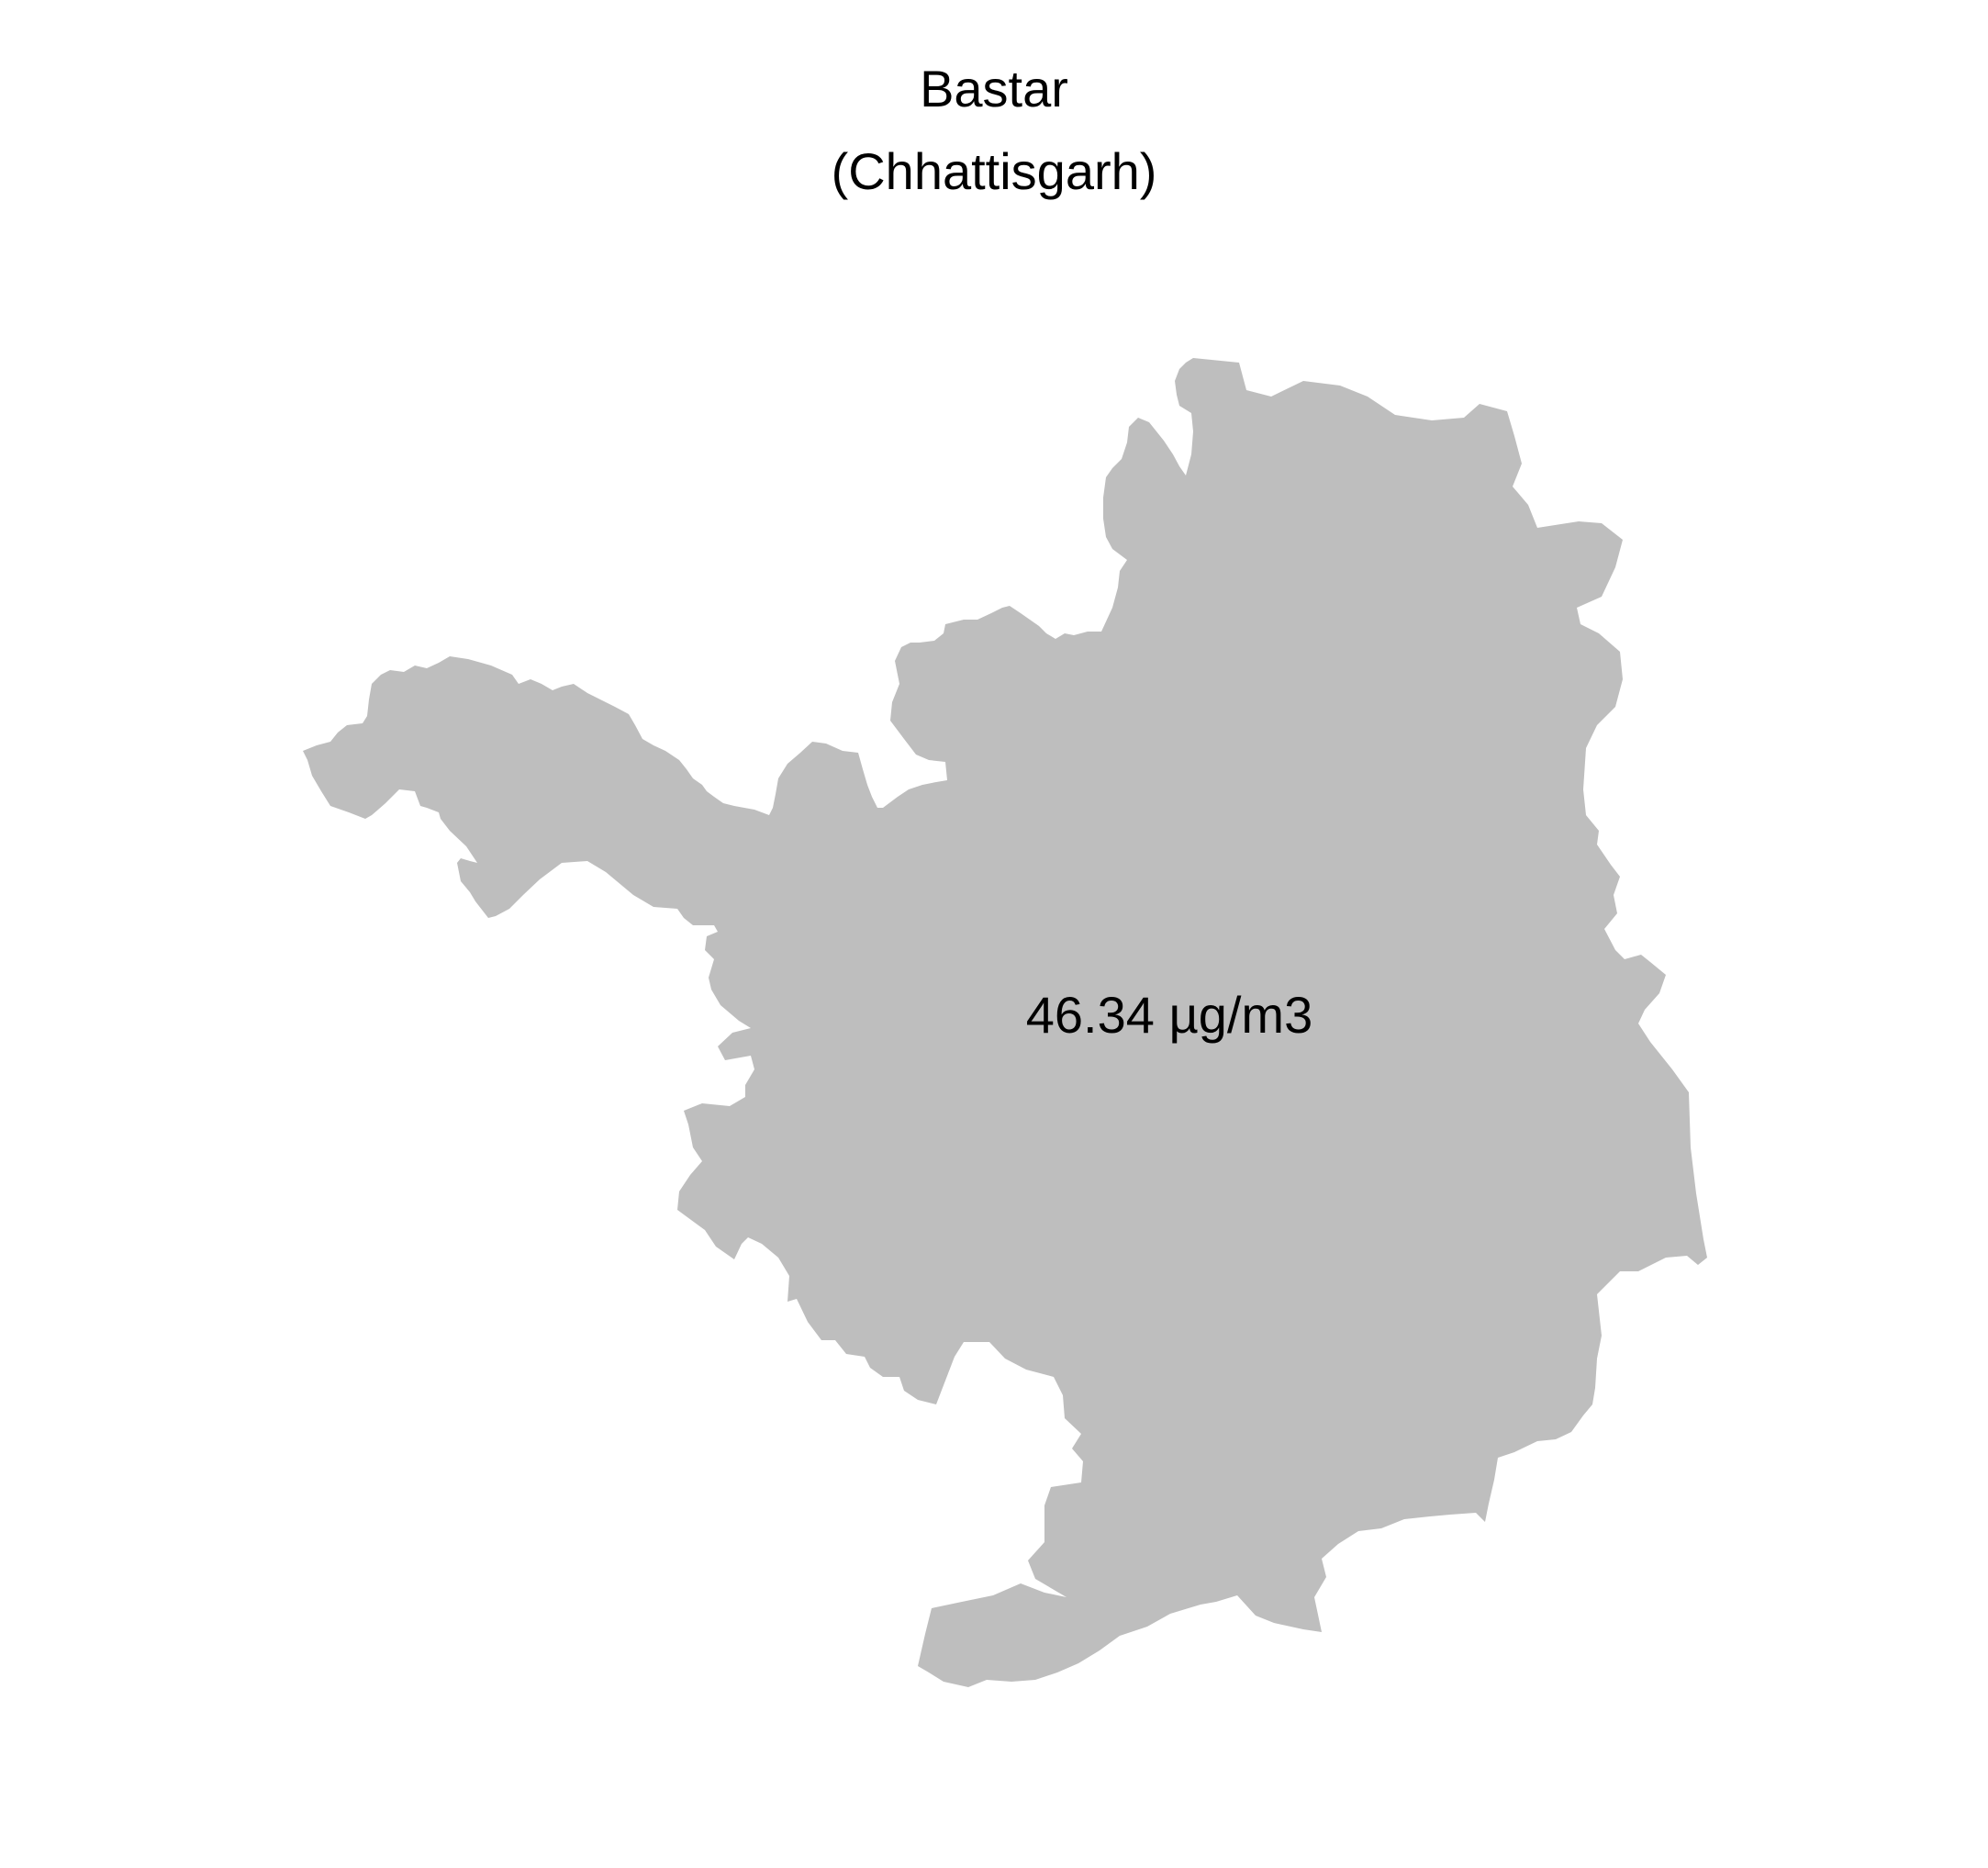 This screenshot has width=1988, height=1868. Describe the element at coordinates (1169, 1015) in the screenshot. I see `region-value-label: 46.34 µg/m3` at that location.